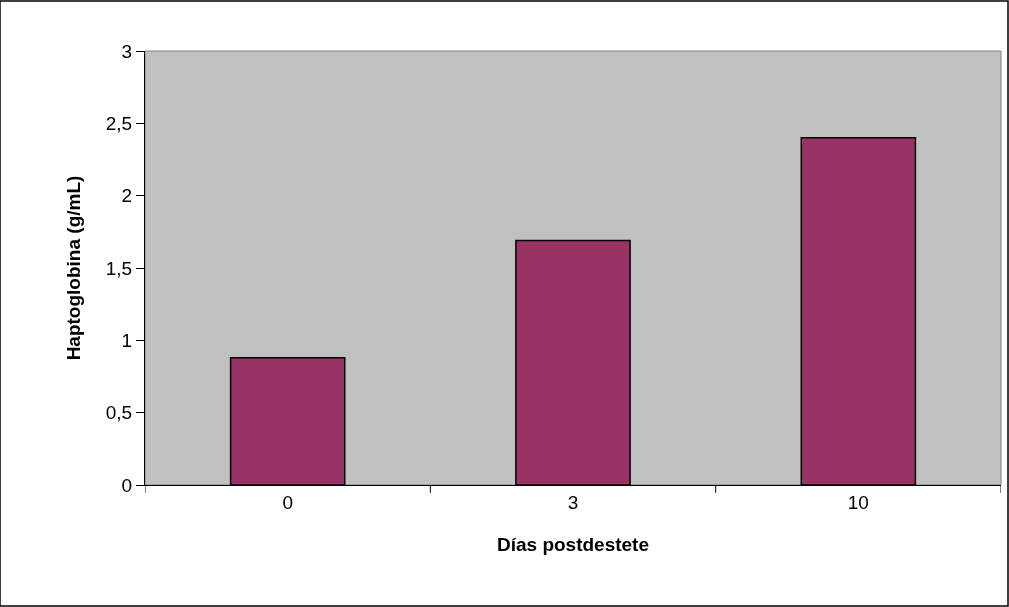  Describe the element at coordinates (573, 502) in the screenshot. I see `x-tick-label: 3` at that location.